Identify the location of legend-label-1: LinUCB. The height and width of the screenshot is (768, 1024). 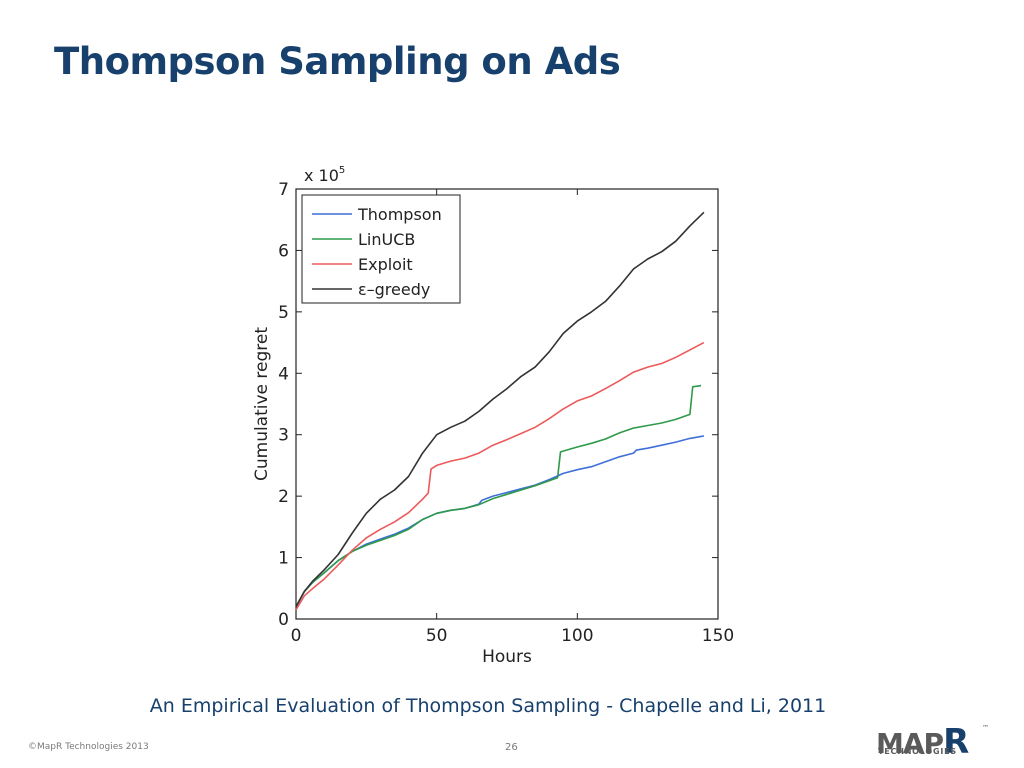
(386, 239).